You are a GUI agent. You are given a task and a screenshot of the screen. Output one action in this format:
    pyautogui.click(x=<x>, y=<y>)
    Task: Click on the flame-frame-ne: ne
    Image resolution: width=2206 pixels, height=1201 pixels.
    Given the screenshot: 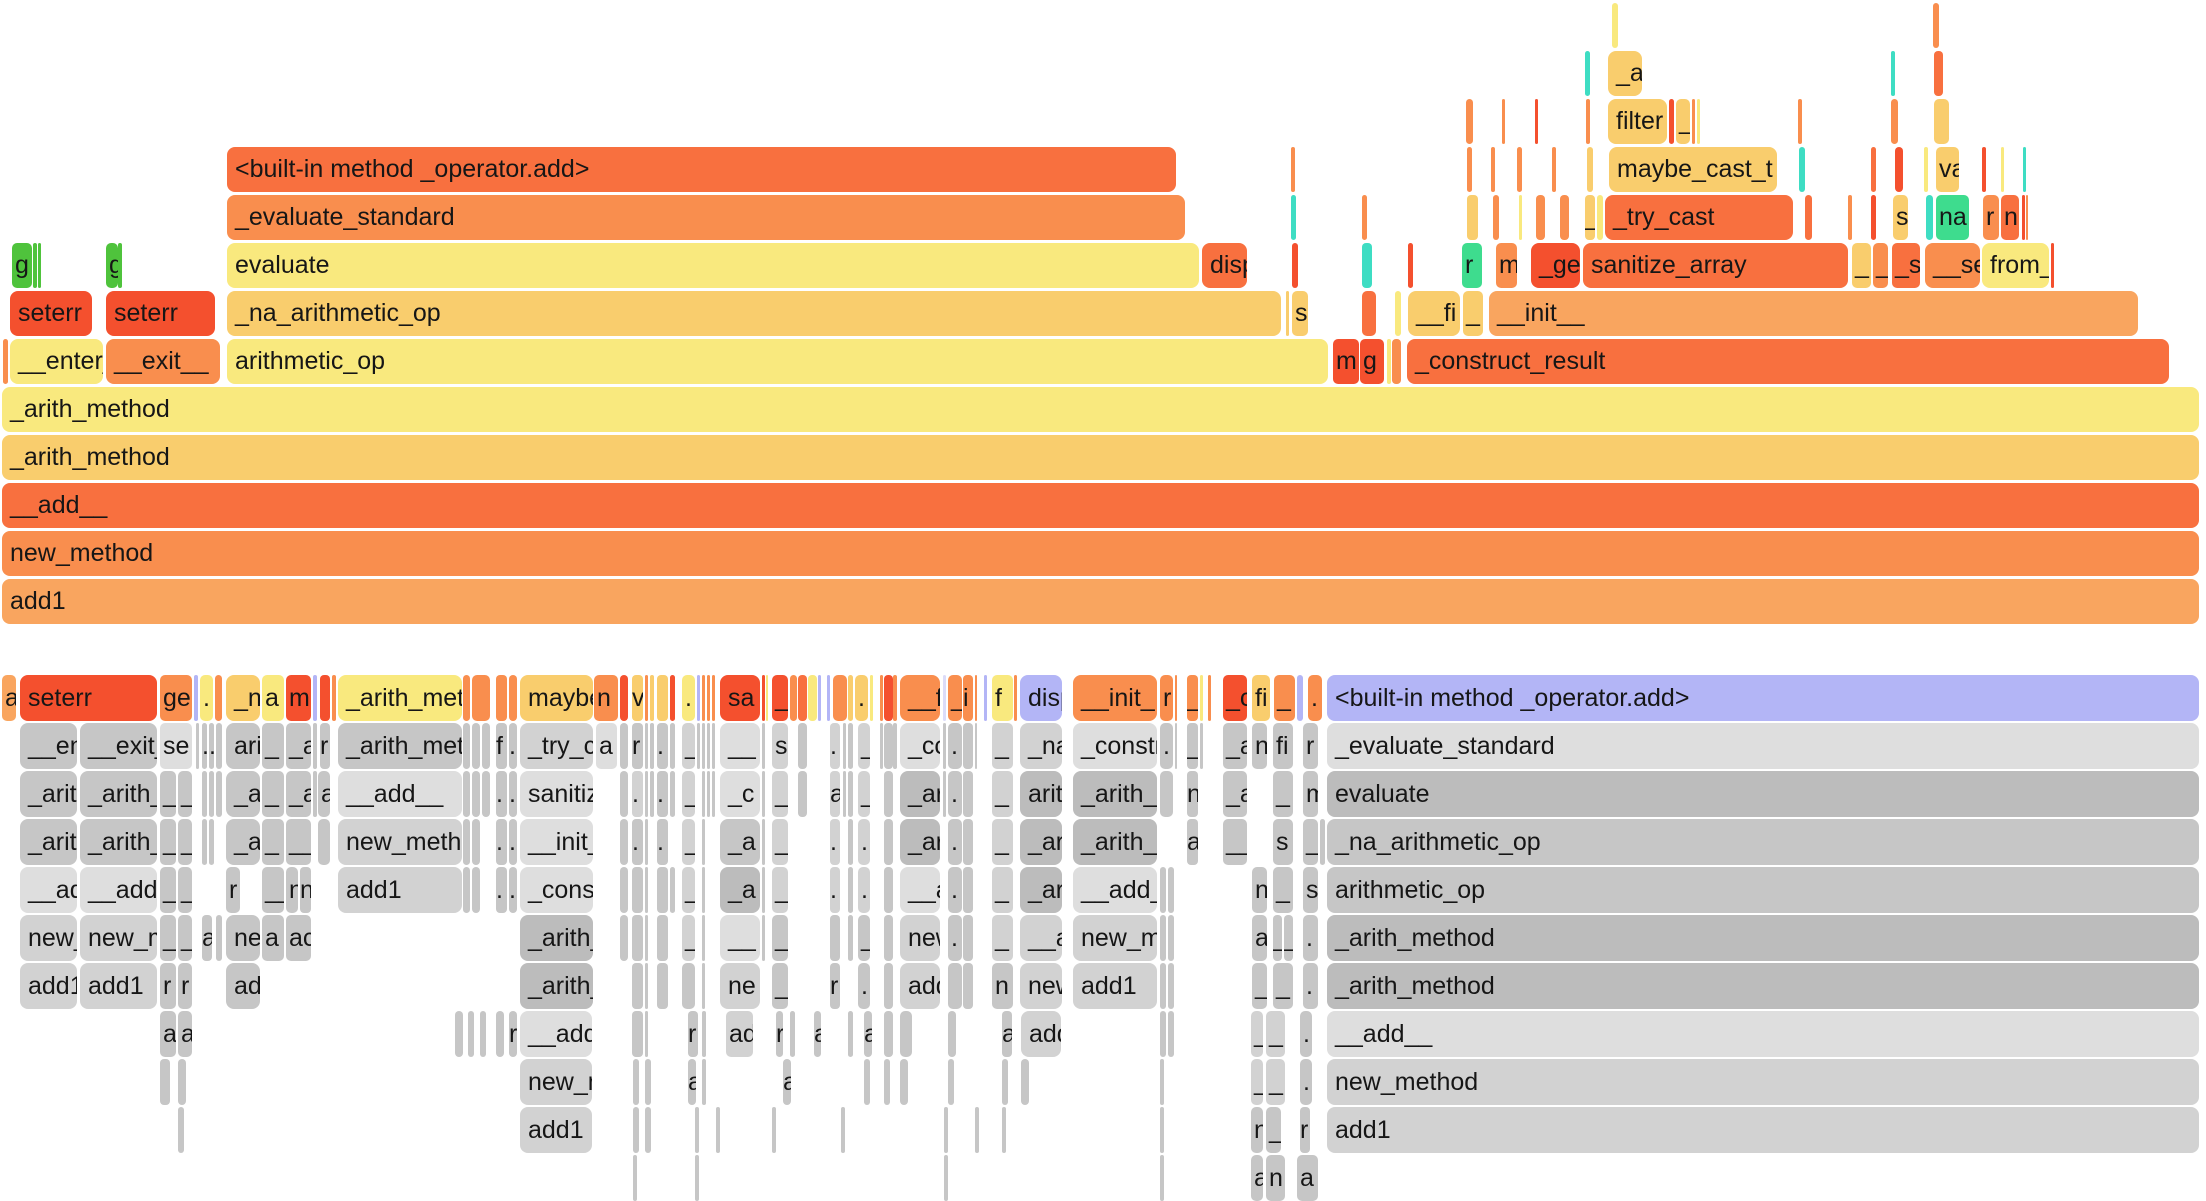 What is the action you would take?
    pyautogui.click(x=740, y=986)
    